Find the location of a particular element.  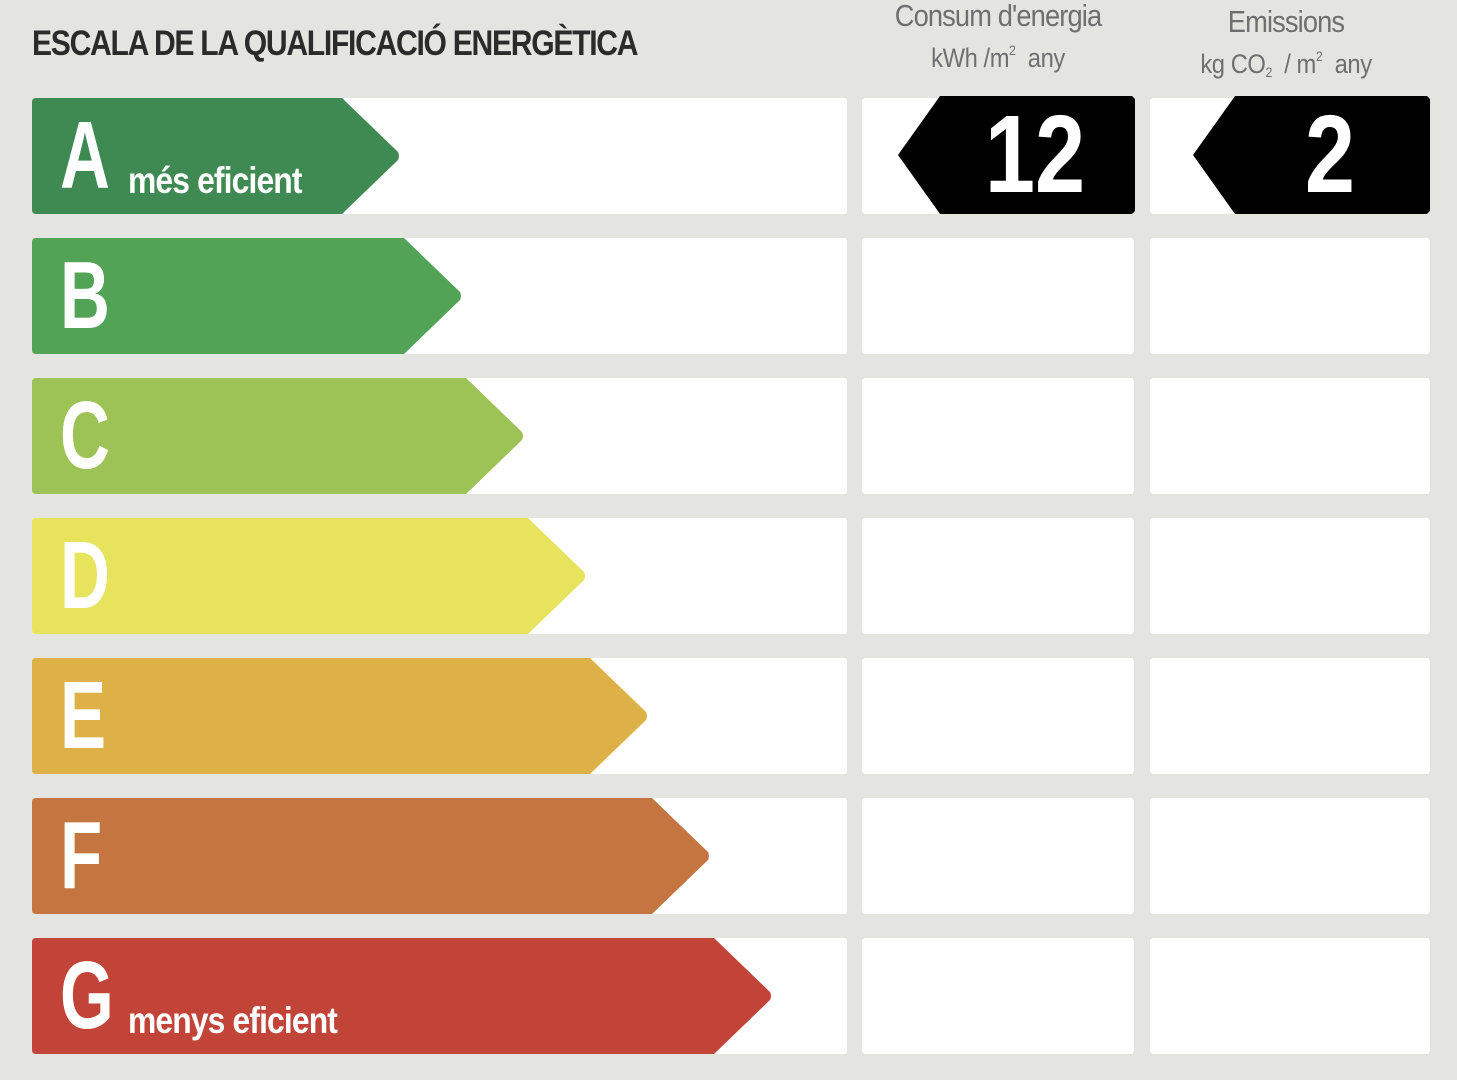

energy-indicator-shape is located at coordinates (1016, 155).